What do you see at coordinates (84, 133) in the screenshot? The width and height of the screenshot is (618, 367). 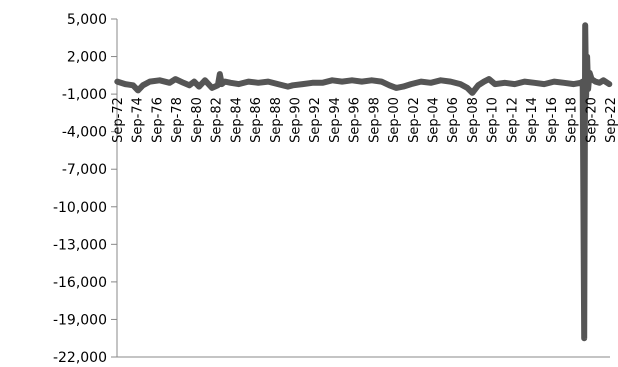 I see `y-tick-label: -4,000` at bounding box center [84, 133].